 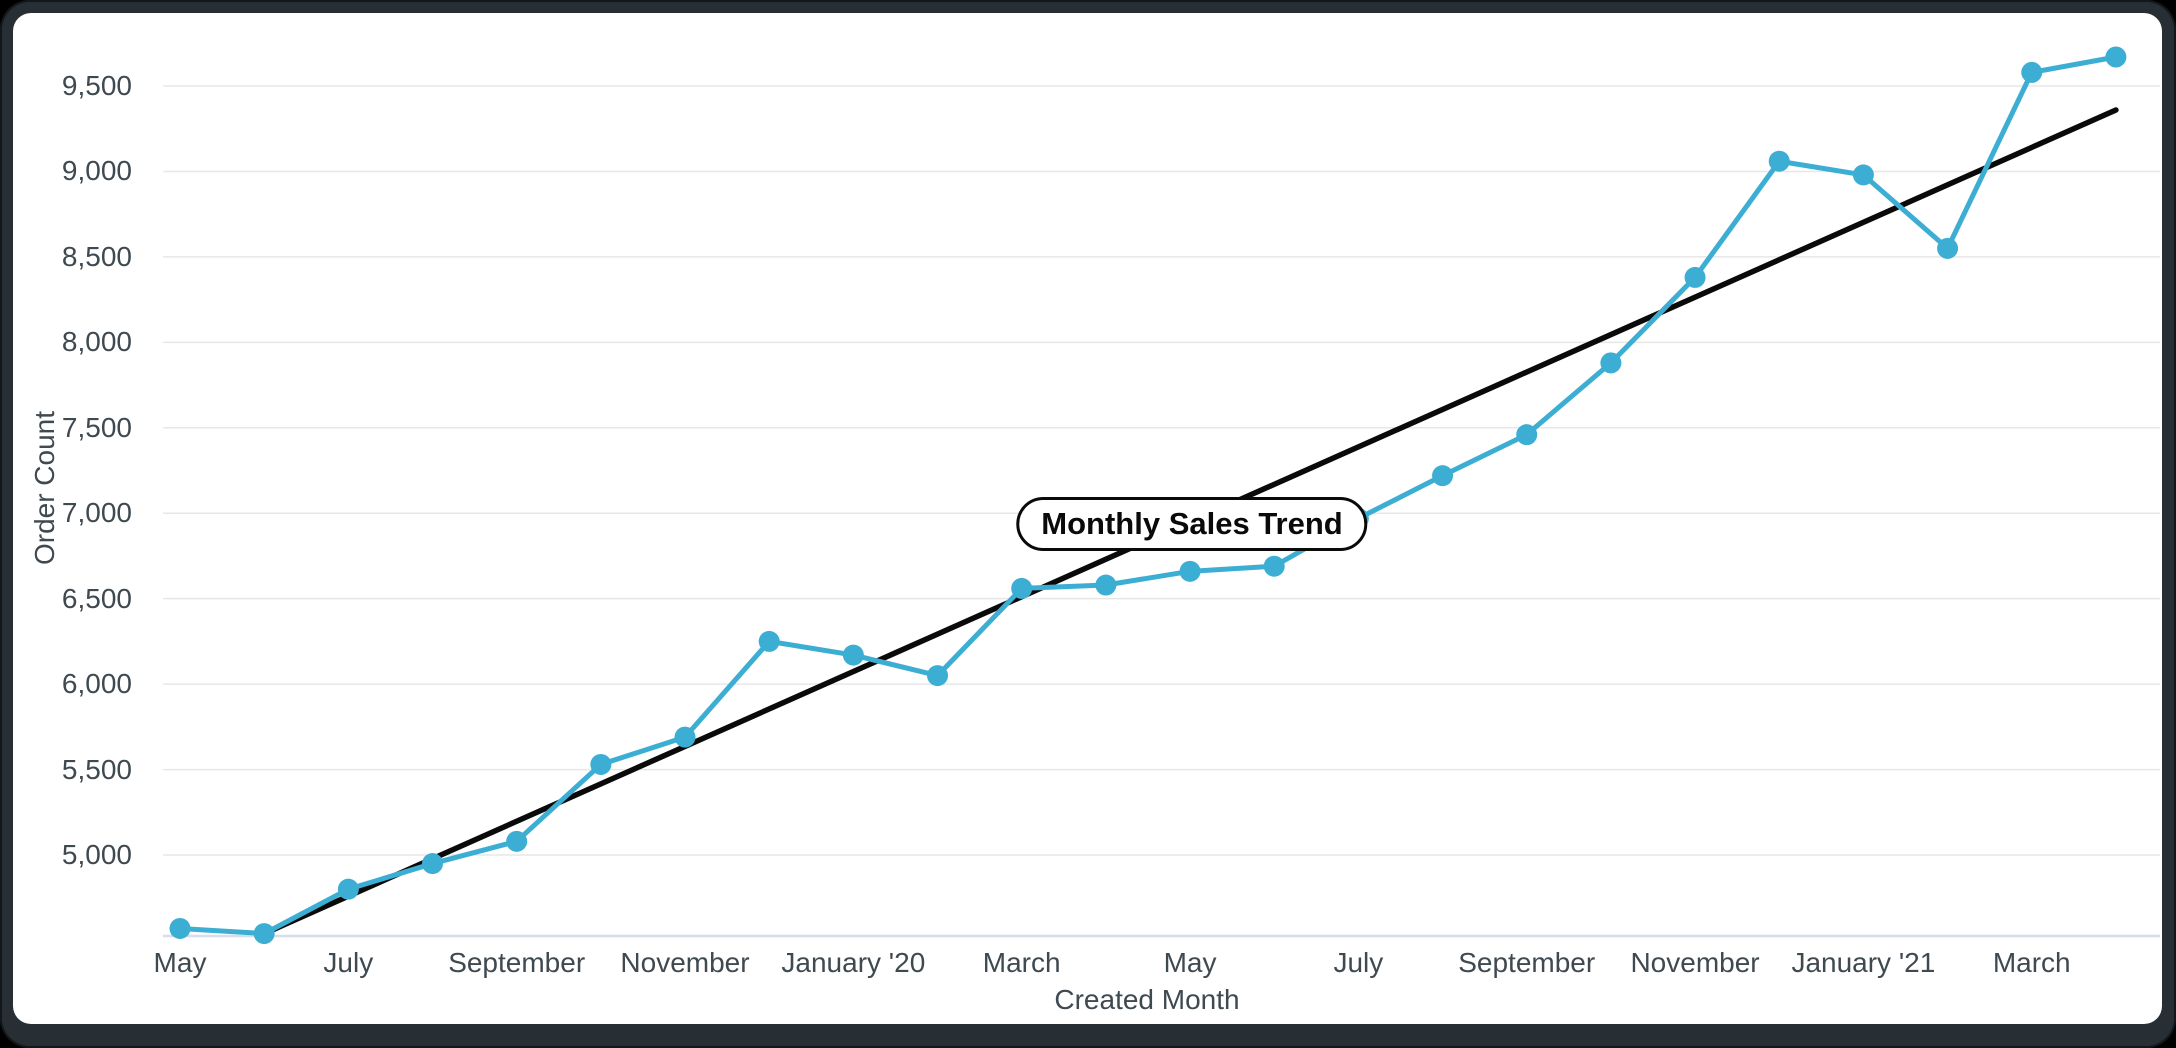 What do you see at coordinates (1192, 524) in the screenshot?
I see `chart-title-pill: Monthly Sales Trend` at bounding box center [1192, 524].